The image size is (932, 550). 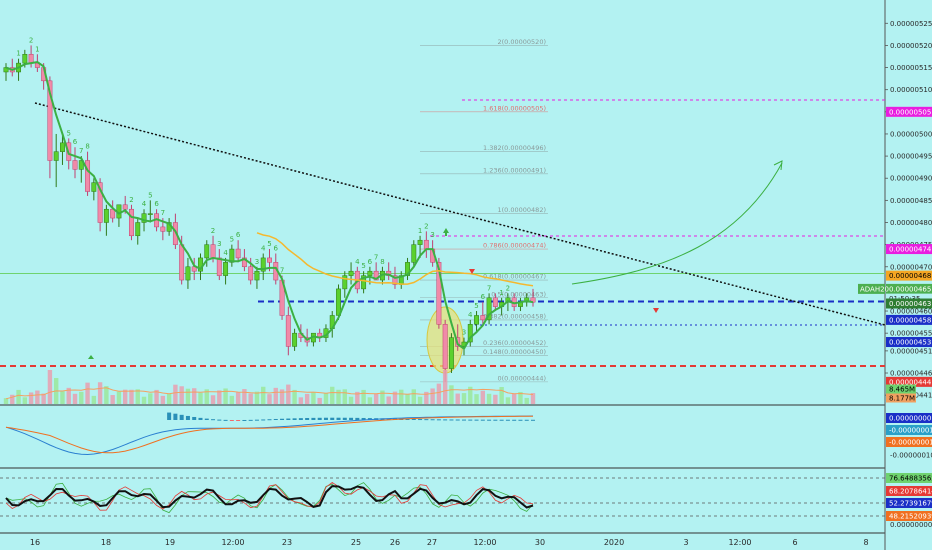 What do you see at coordinates (470, 315) in the screenshot?
I see `sequential-count: 4` at bounding box center [470, 315].